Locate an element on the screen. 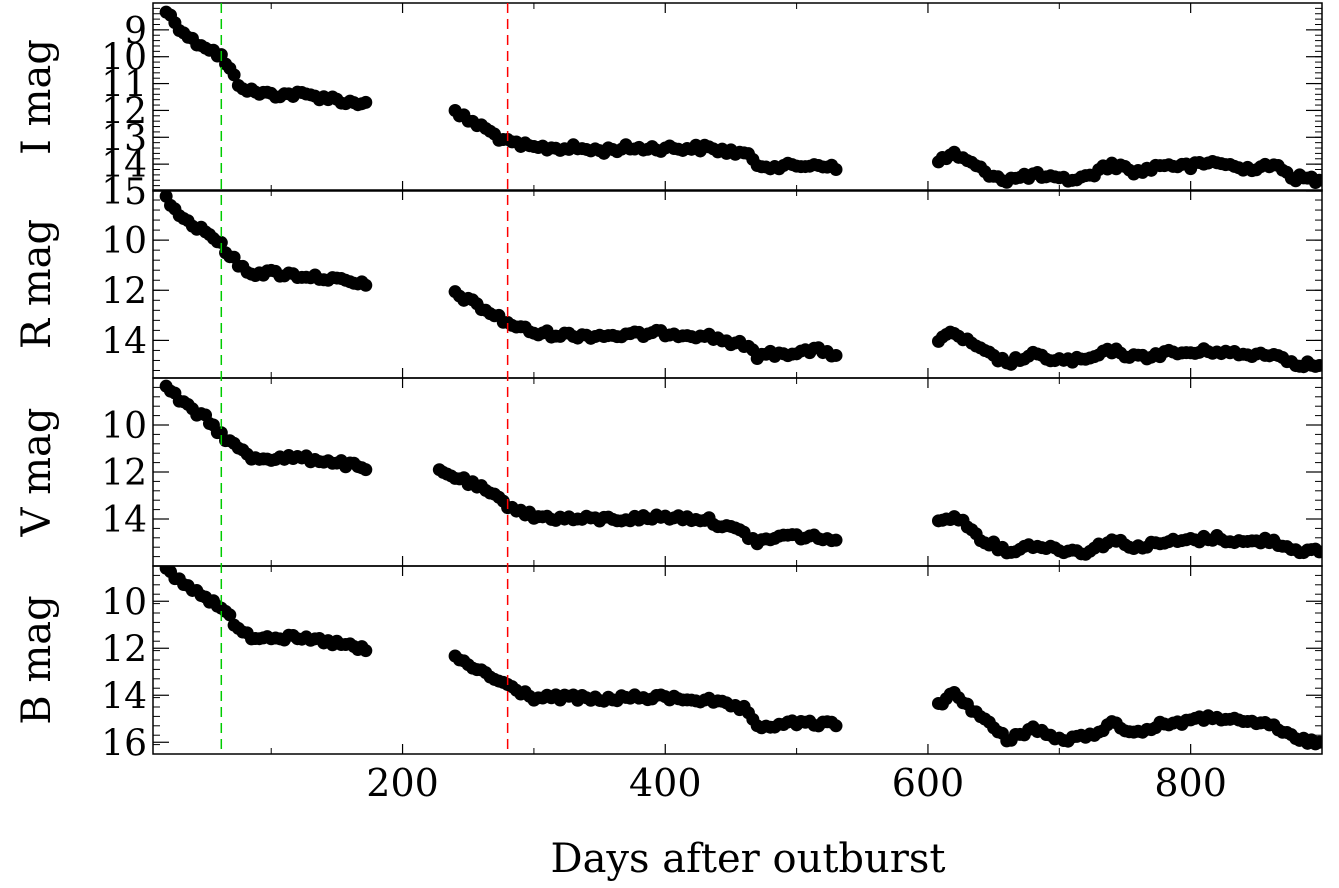 The height and width of the screenshot is (888, 1339). x-tick-label: 800 is located at coordinates (1190, 783).